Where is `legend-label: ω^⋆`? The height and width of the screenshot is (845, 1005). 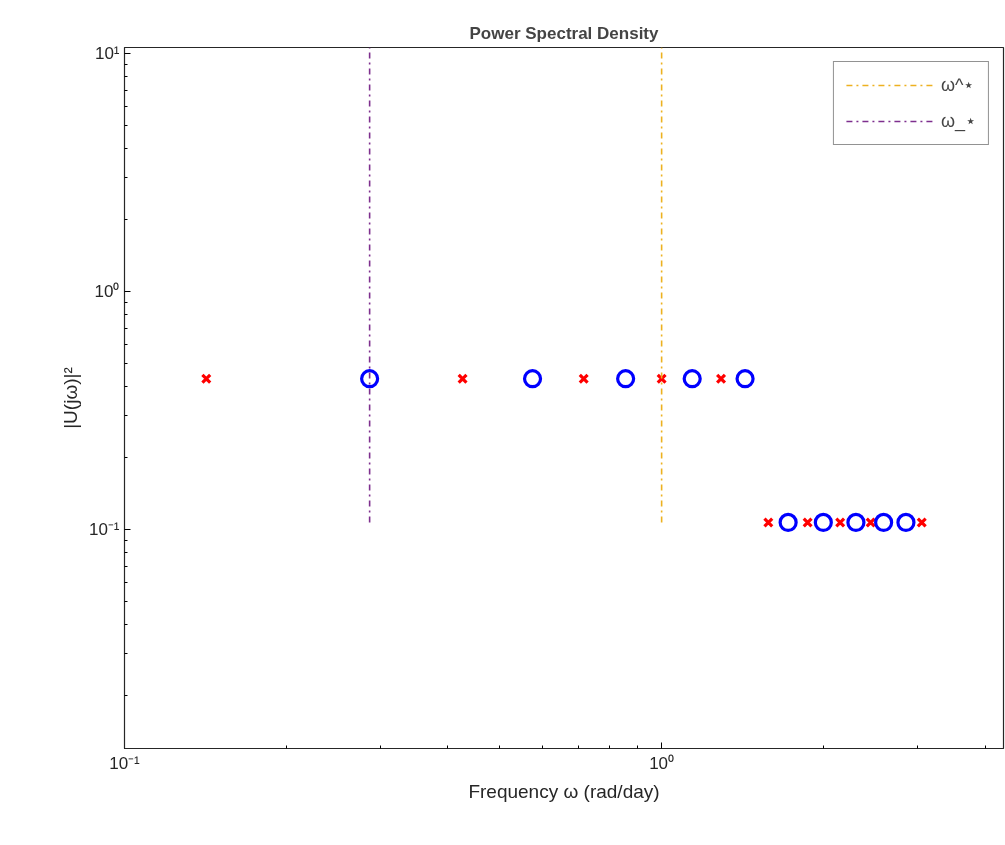 legend-label: ω^⋆ is located at coordinates (957, 85).